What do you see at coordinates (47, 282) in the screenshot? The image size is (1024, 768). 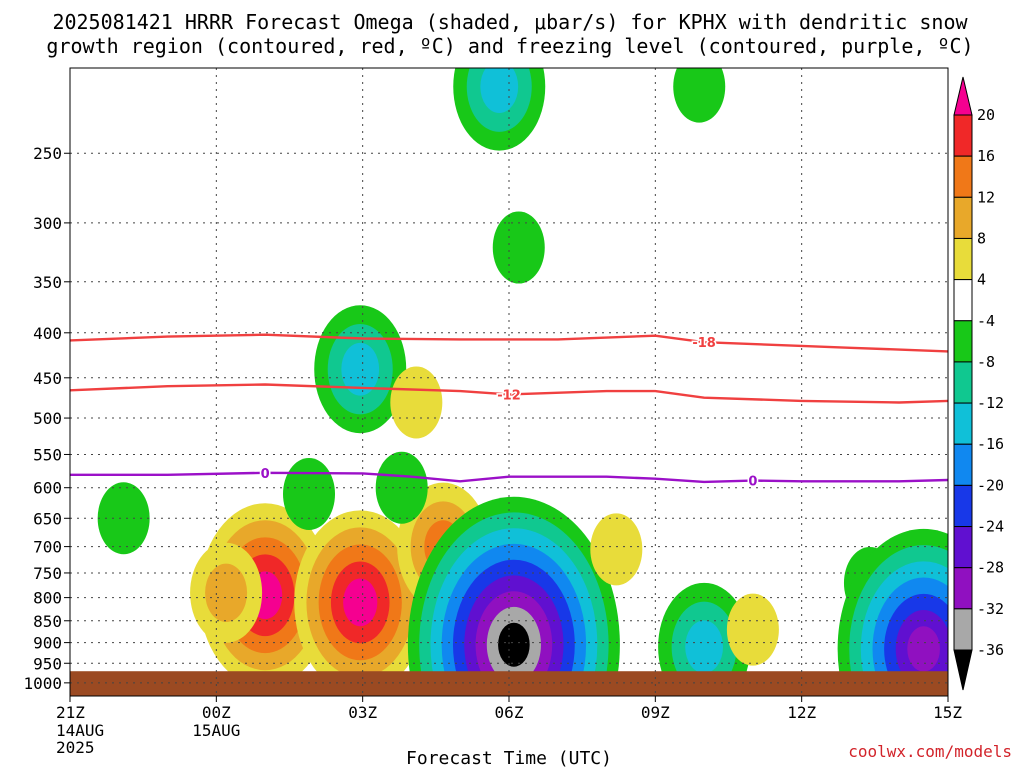 I see `y-tick-label-350: 350` at bounding box center [47, 282].